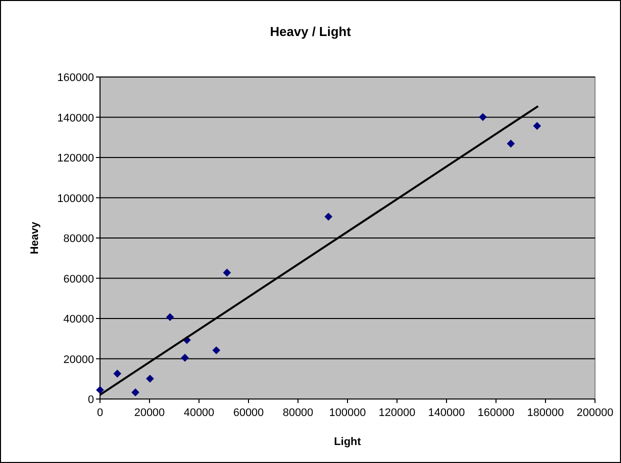  I want to click on y-tick-label: 0, so click(91, 400).